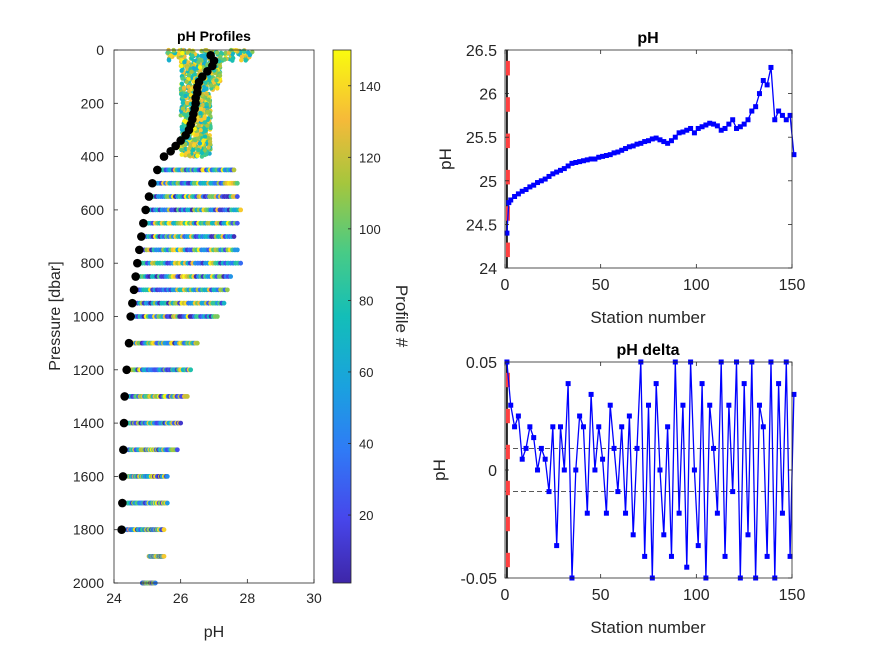 This screenshot has width=875, height=656. Describe the element at coordinates (214, 36) in the screenshot. I see `profiles-title: pH Profiles` at that location.